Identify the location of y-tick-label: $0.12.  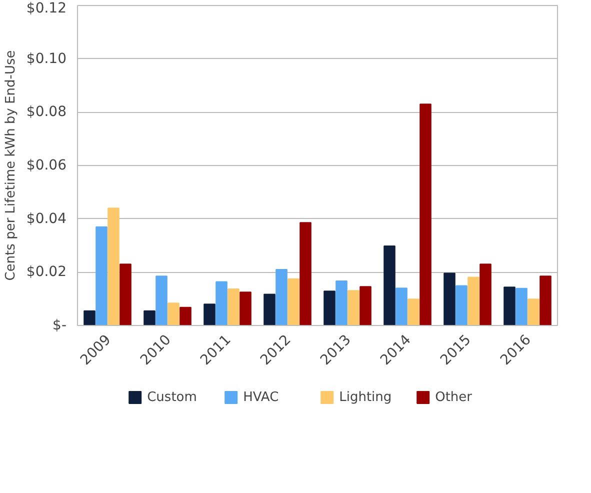
(46, 8).